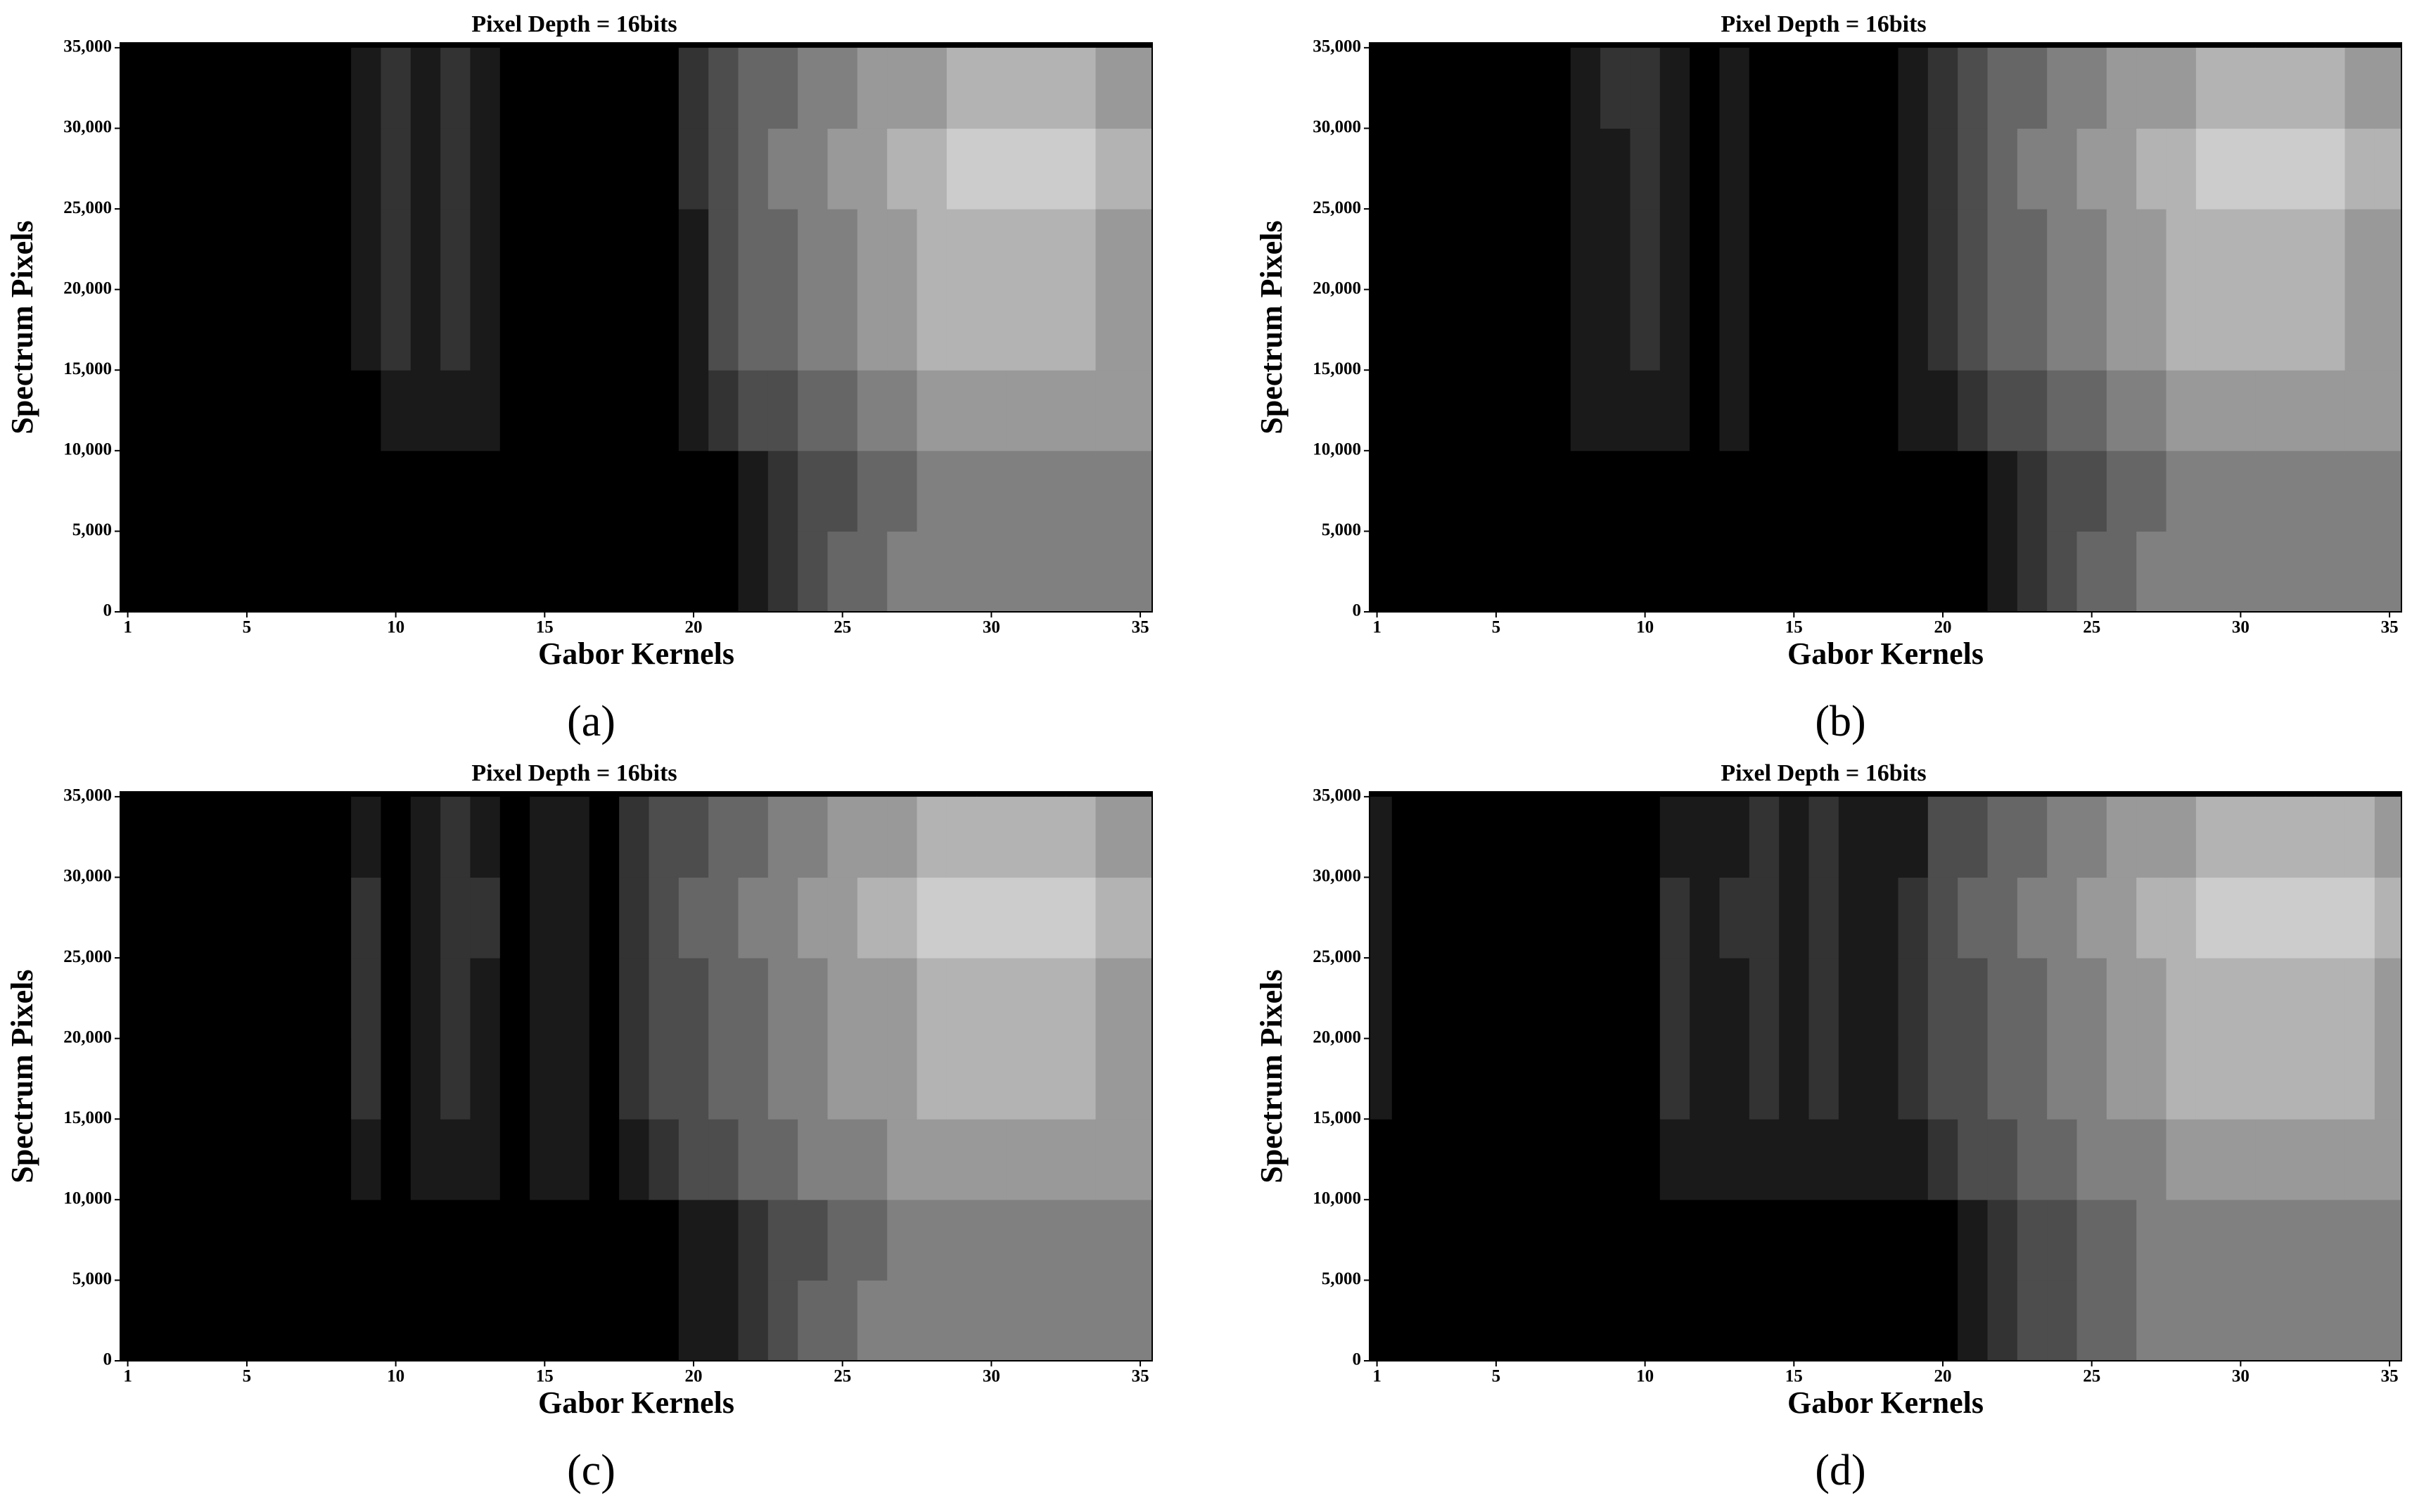 This screenshot has width=2412, height=1512. I want to click on x-tick-label: 15, so click(545, 1376).